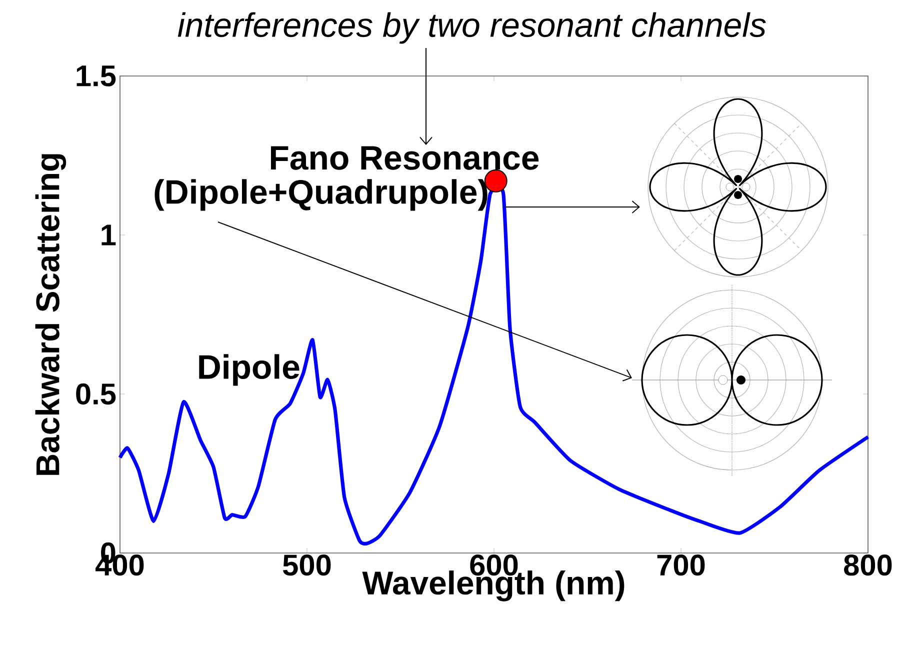  Describe the element at coordinates (50, 314) in the screenshot. I see `y-axis-title: Backward Scattering` at that location.